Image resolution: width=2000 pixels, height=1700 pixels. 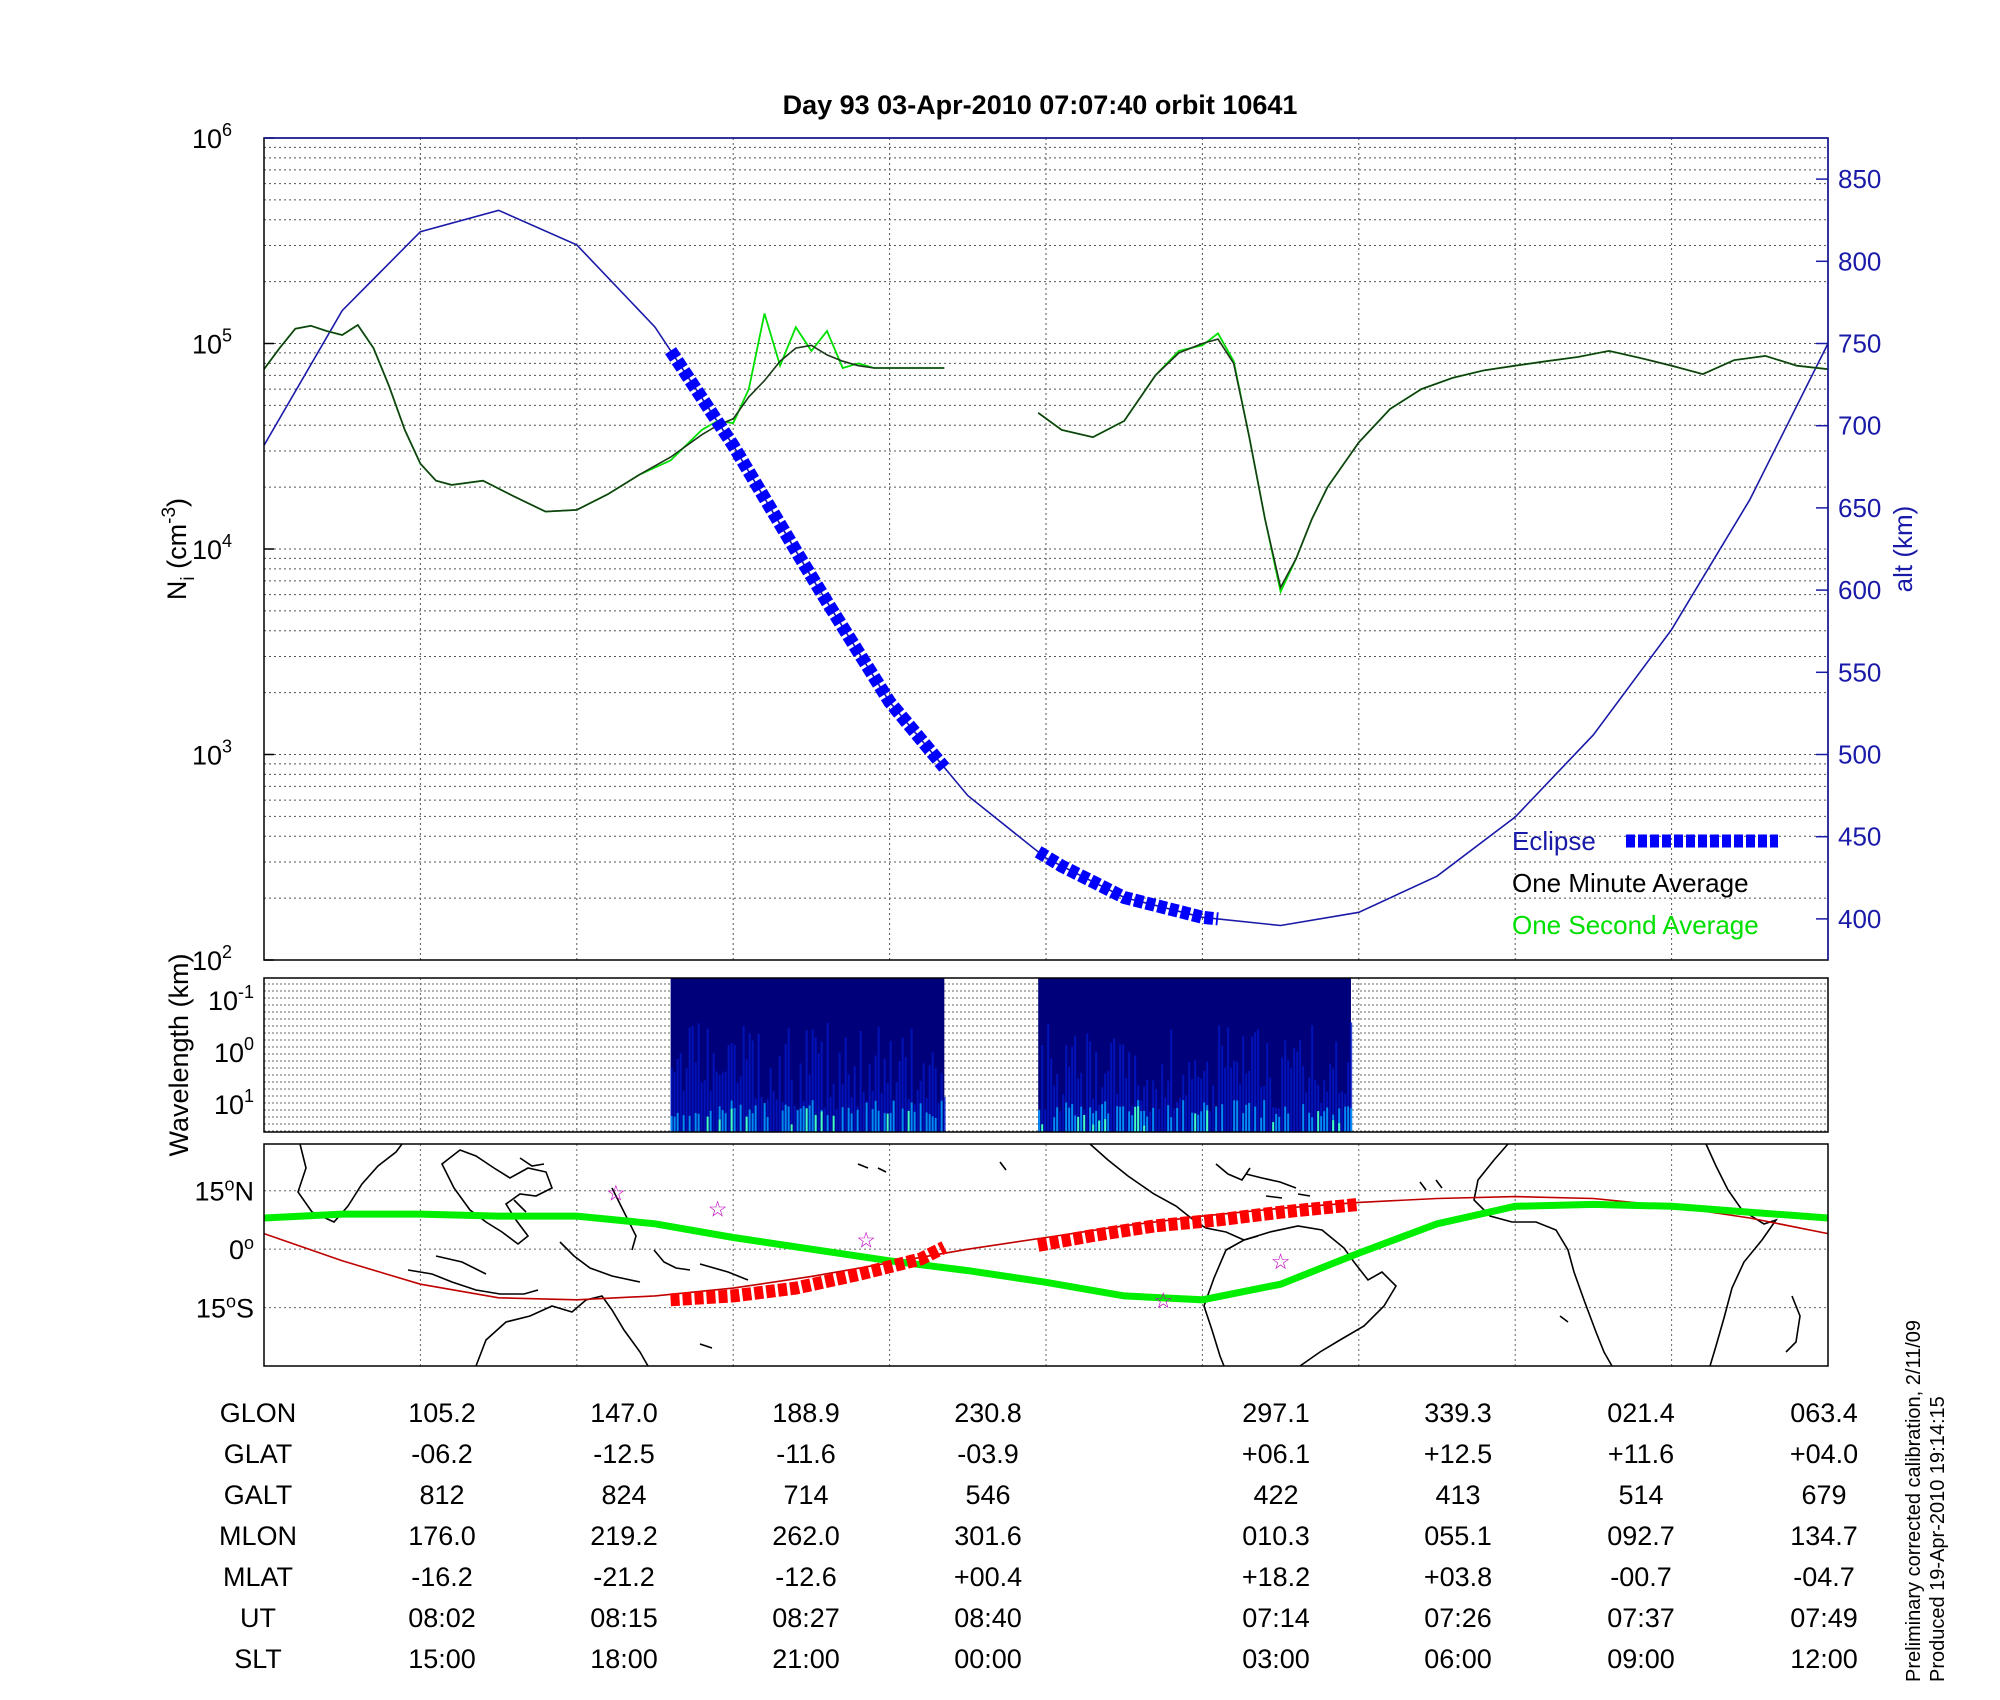 What do you see at coordinates (1046, 1252) in the screenshot?
I see `ground-track` at bounding box center [1046, 1252].